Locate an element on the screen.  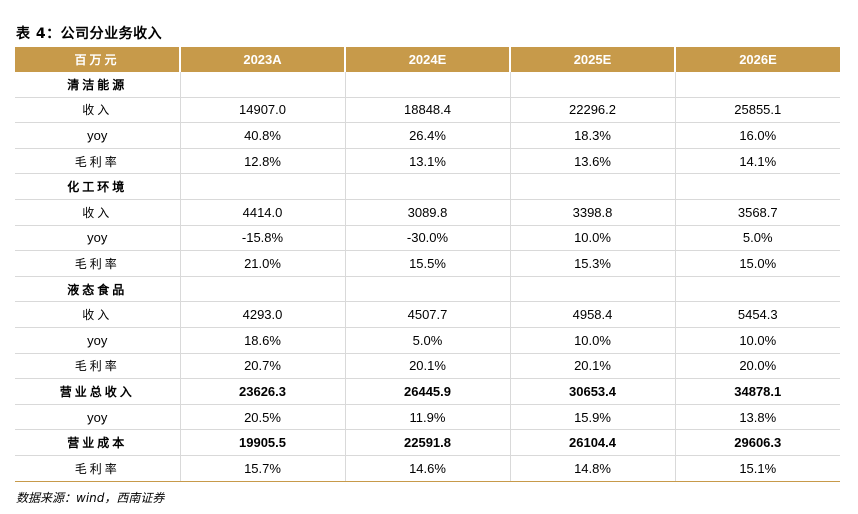
source-note: 数据来源：wind，西南证券 is located at coordinates (90, 498).